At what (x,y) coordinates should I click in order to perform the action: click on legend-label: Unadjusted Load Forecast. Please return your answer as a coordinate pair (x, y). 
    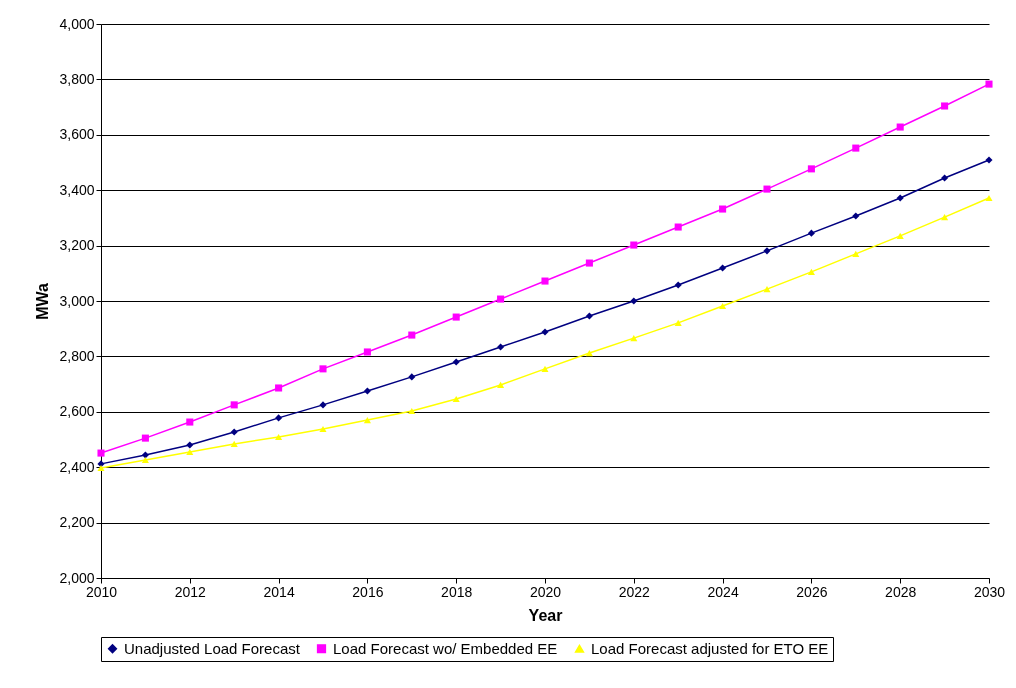
    Looking at the image, I should click on (212, 648).